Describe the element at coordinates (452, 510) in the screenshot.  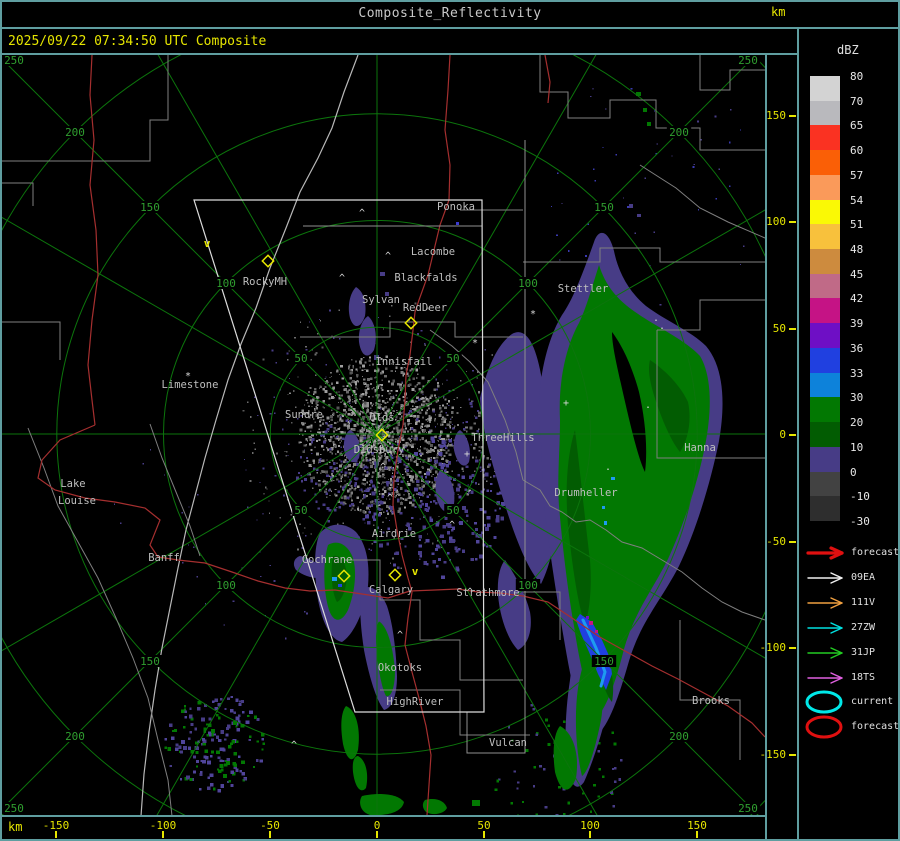
I see `ring-distance-label: 50` at that location.